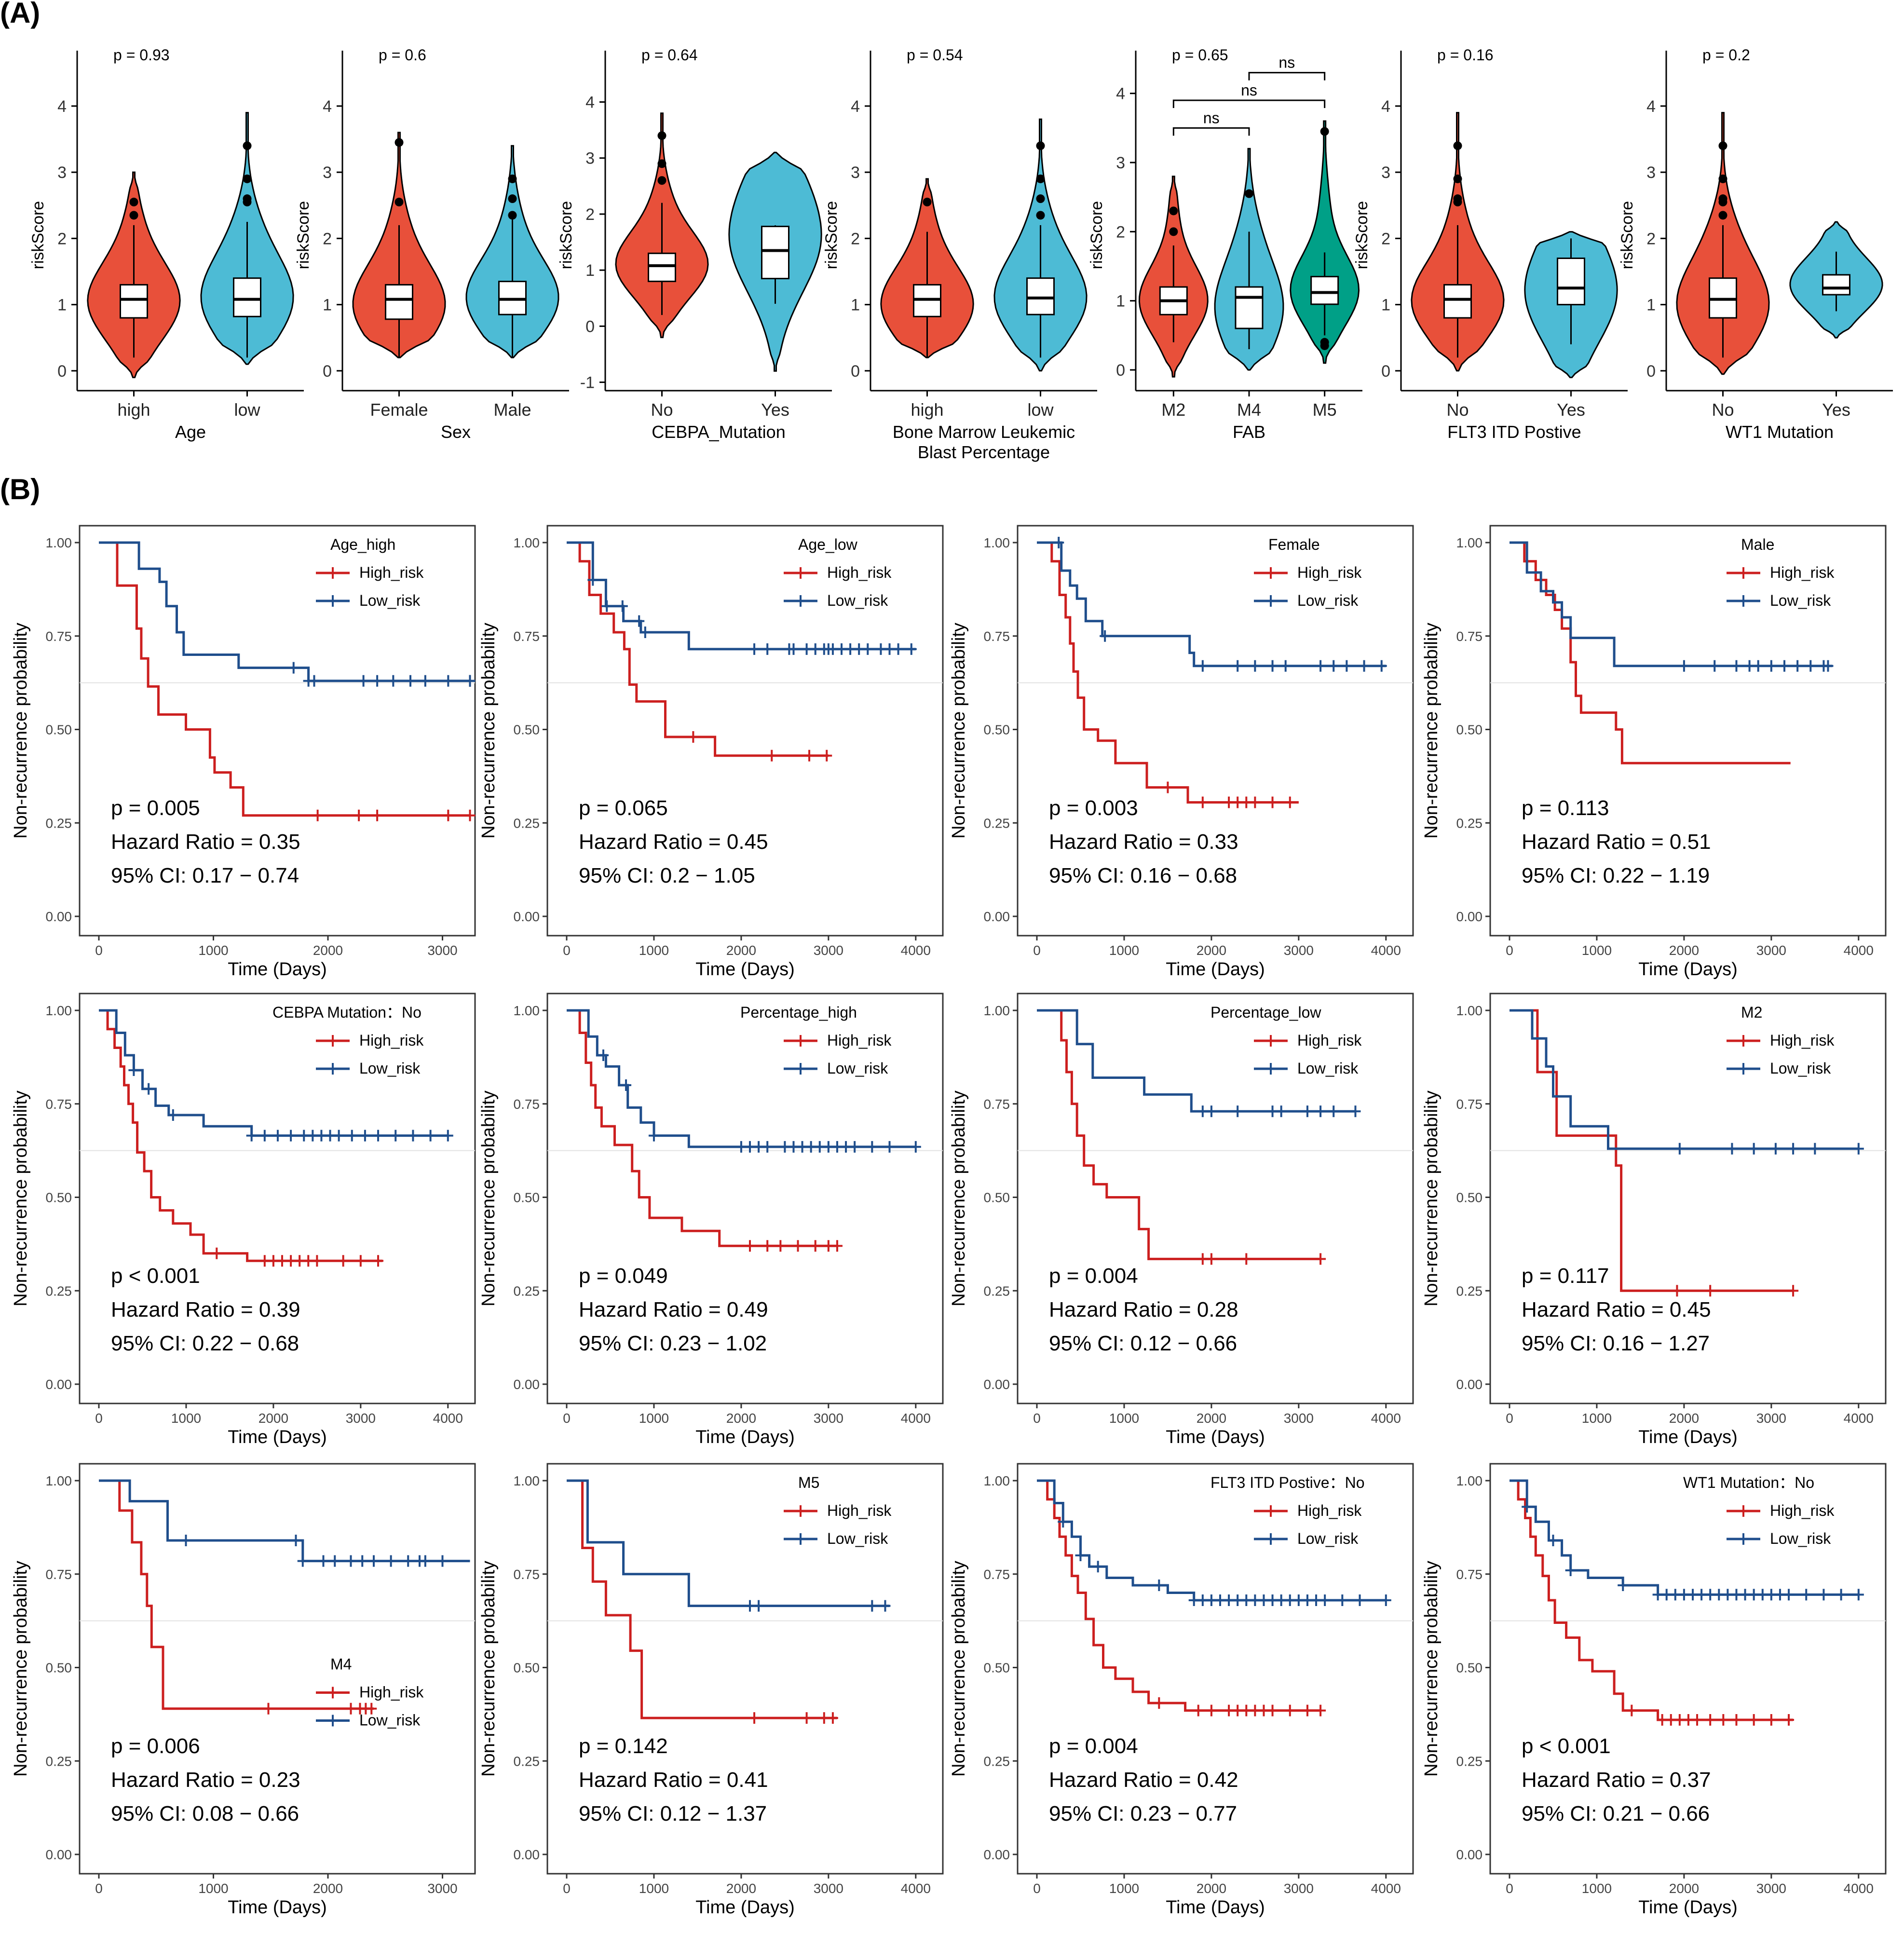 This screenshot has width=1904, height=1934. Describe the element at coordinates (1566, 1746) in the screenshot. I see `p-value: p < 0.001` at that location.